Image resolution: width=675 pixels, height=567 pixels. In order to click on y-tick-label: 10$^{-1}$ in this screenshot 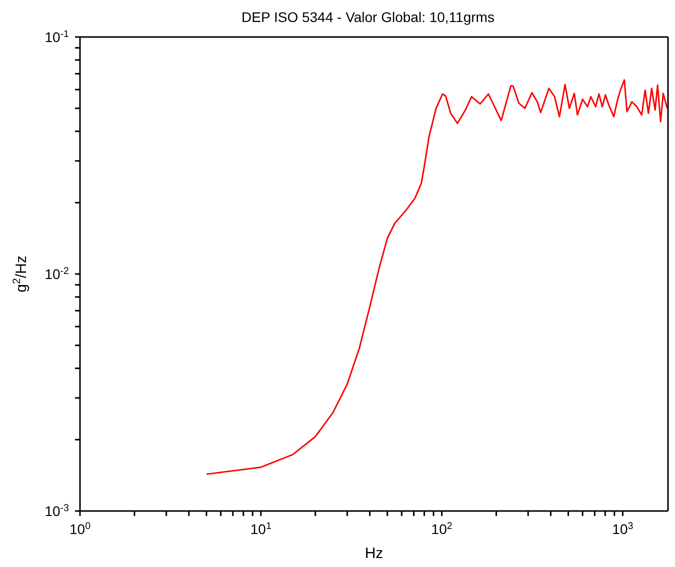, I will do `click(56, 36)`.